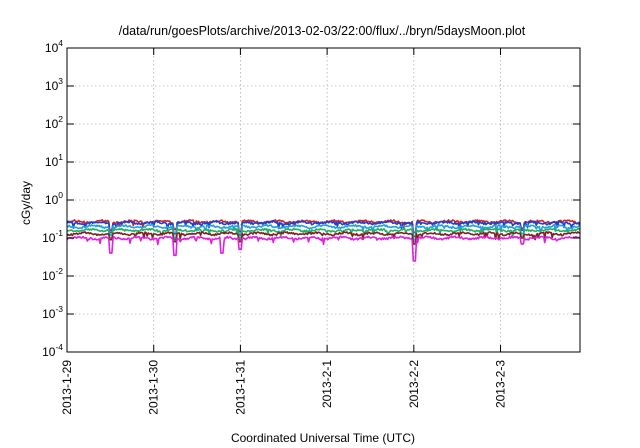  I want to click on y-axis-label: cGy/day, so click(26, 203).